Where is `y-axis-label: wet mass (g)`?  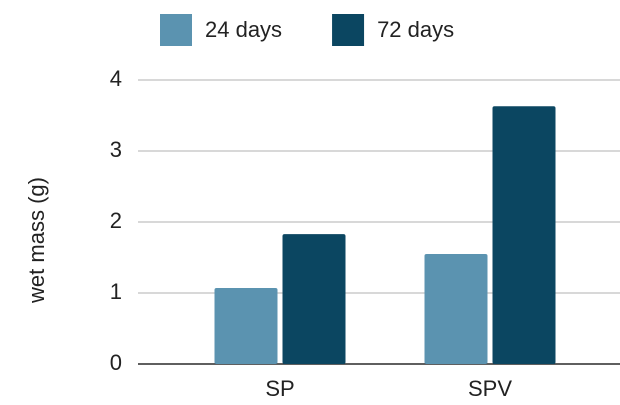 y-axis-label: wet mass (g) is located at coordinates (36, 240).